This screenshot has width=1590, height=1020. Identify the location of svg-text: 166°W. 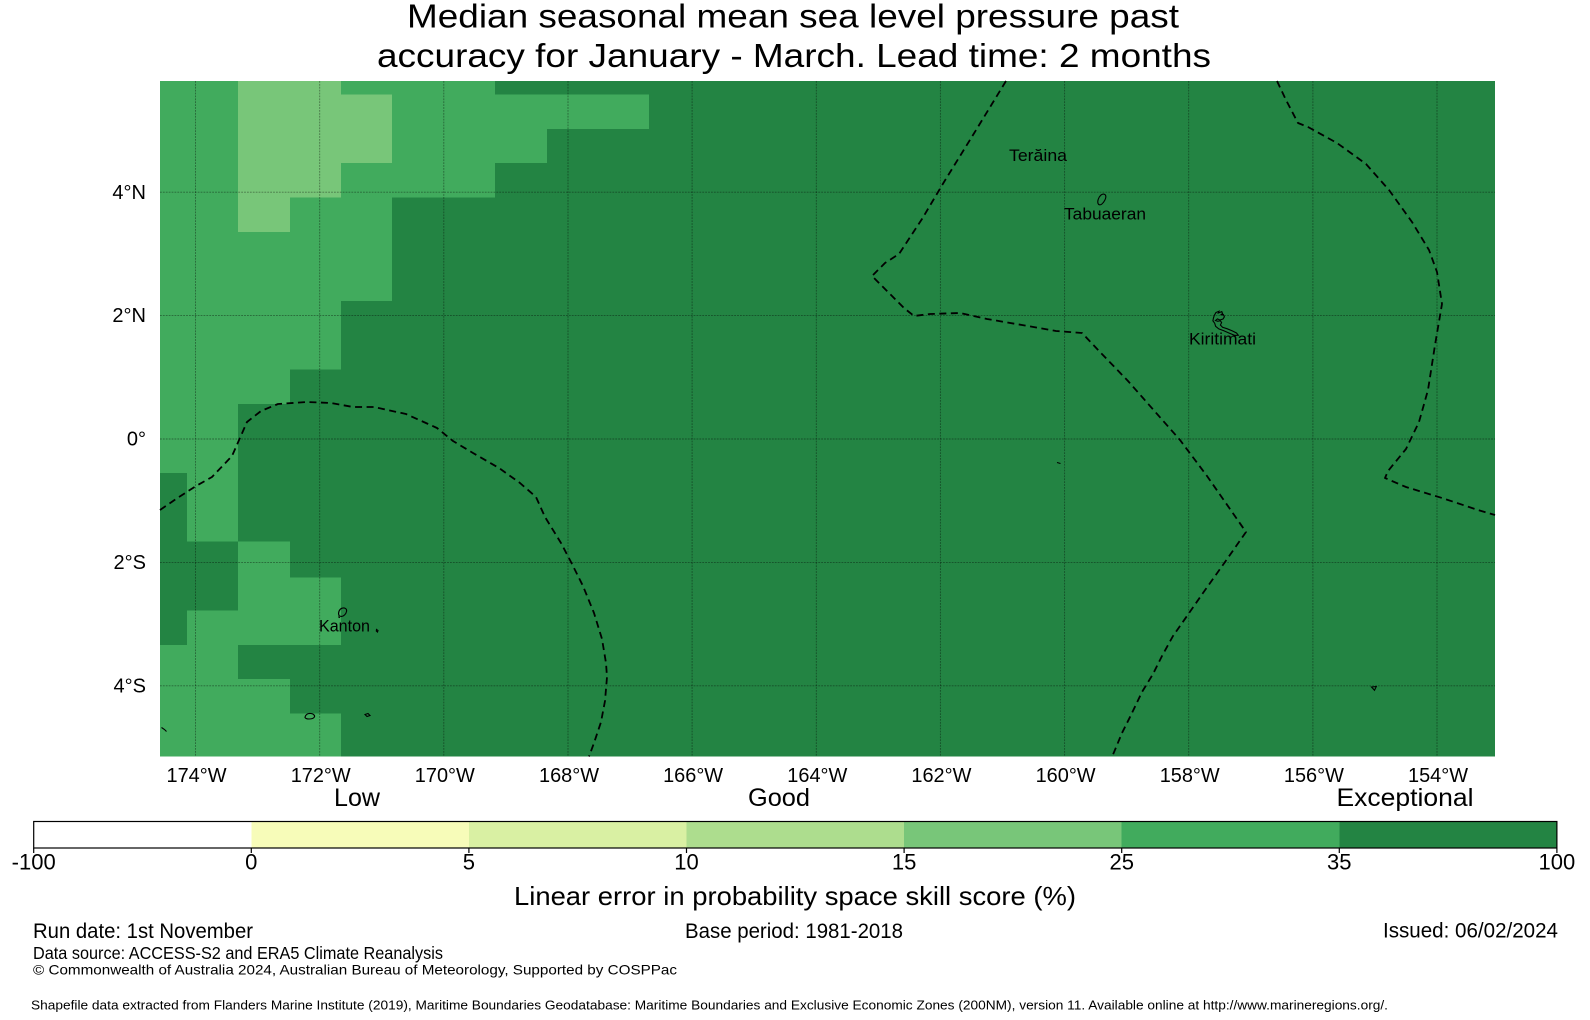
(693, 776).